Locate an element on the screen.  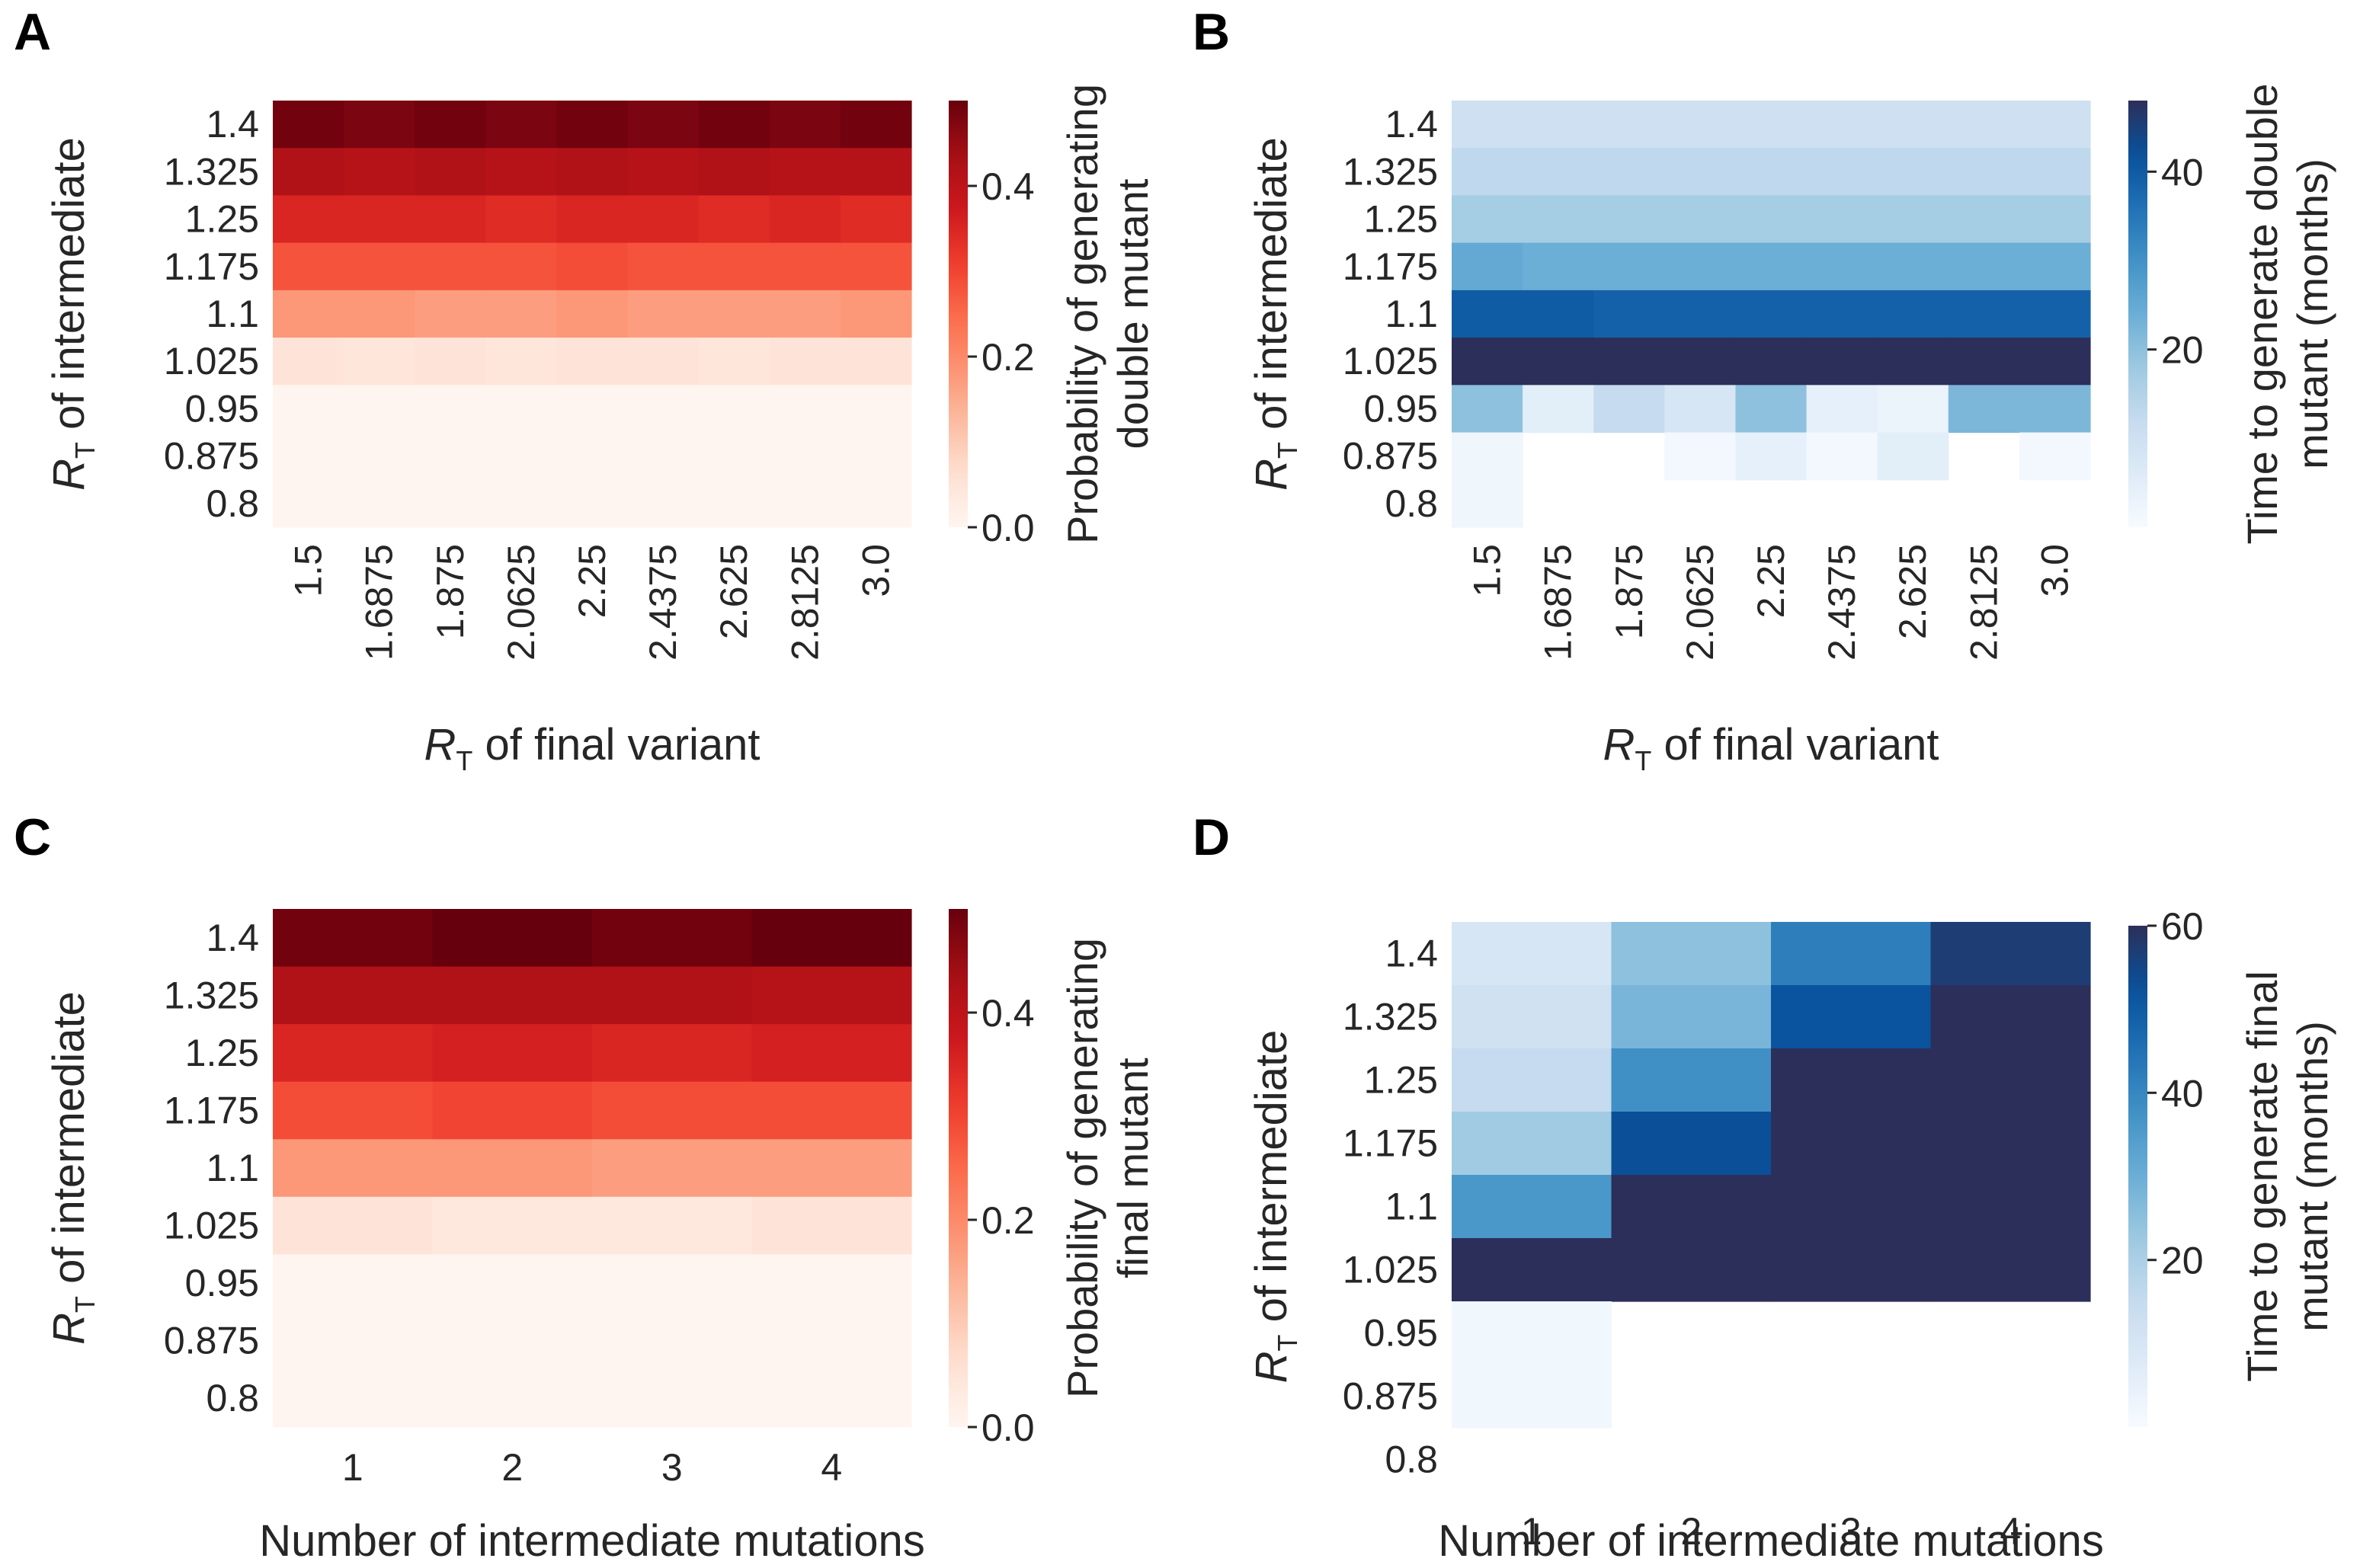
x-tick-label: 2.25 is located at coordinates (592, 581).